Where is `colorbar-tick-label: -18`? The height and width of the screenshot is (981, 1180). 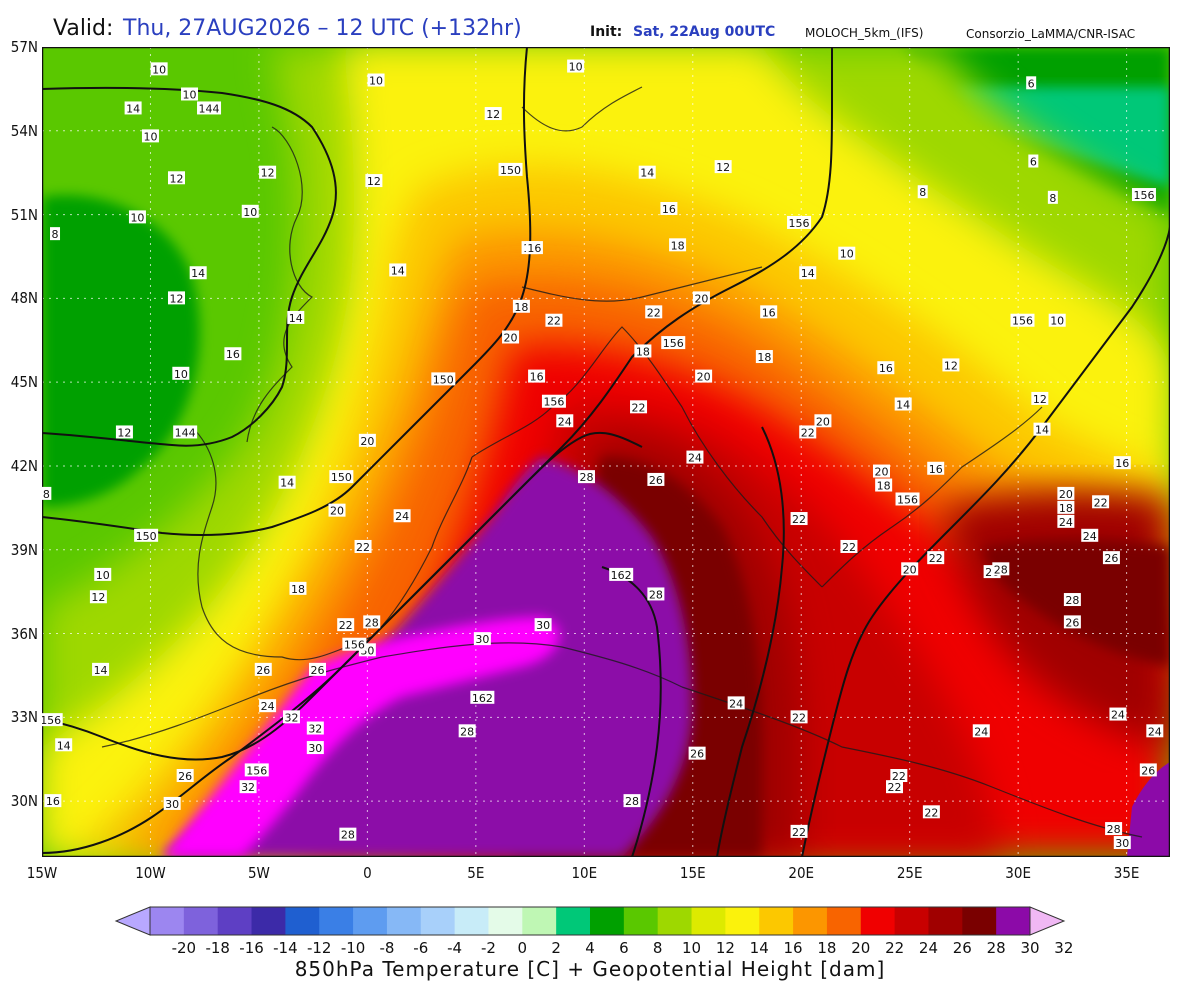 colorbar-tick-label: -18 is located at coordinates (217, 948).